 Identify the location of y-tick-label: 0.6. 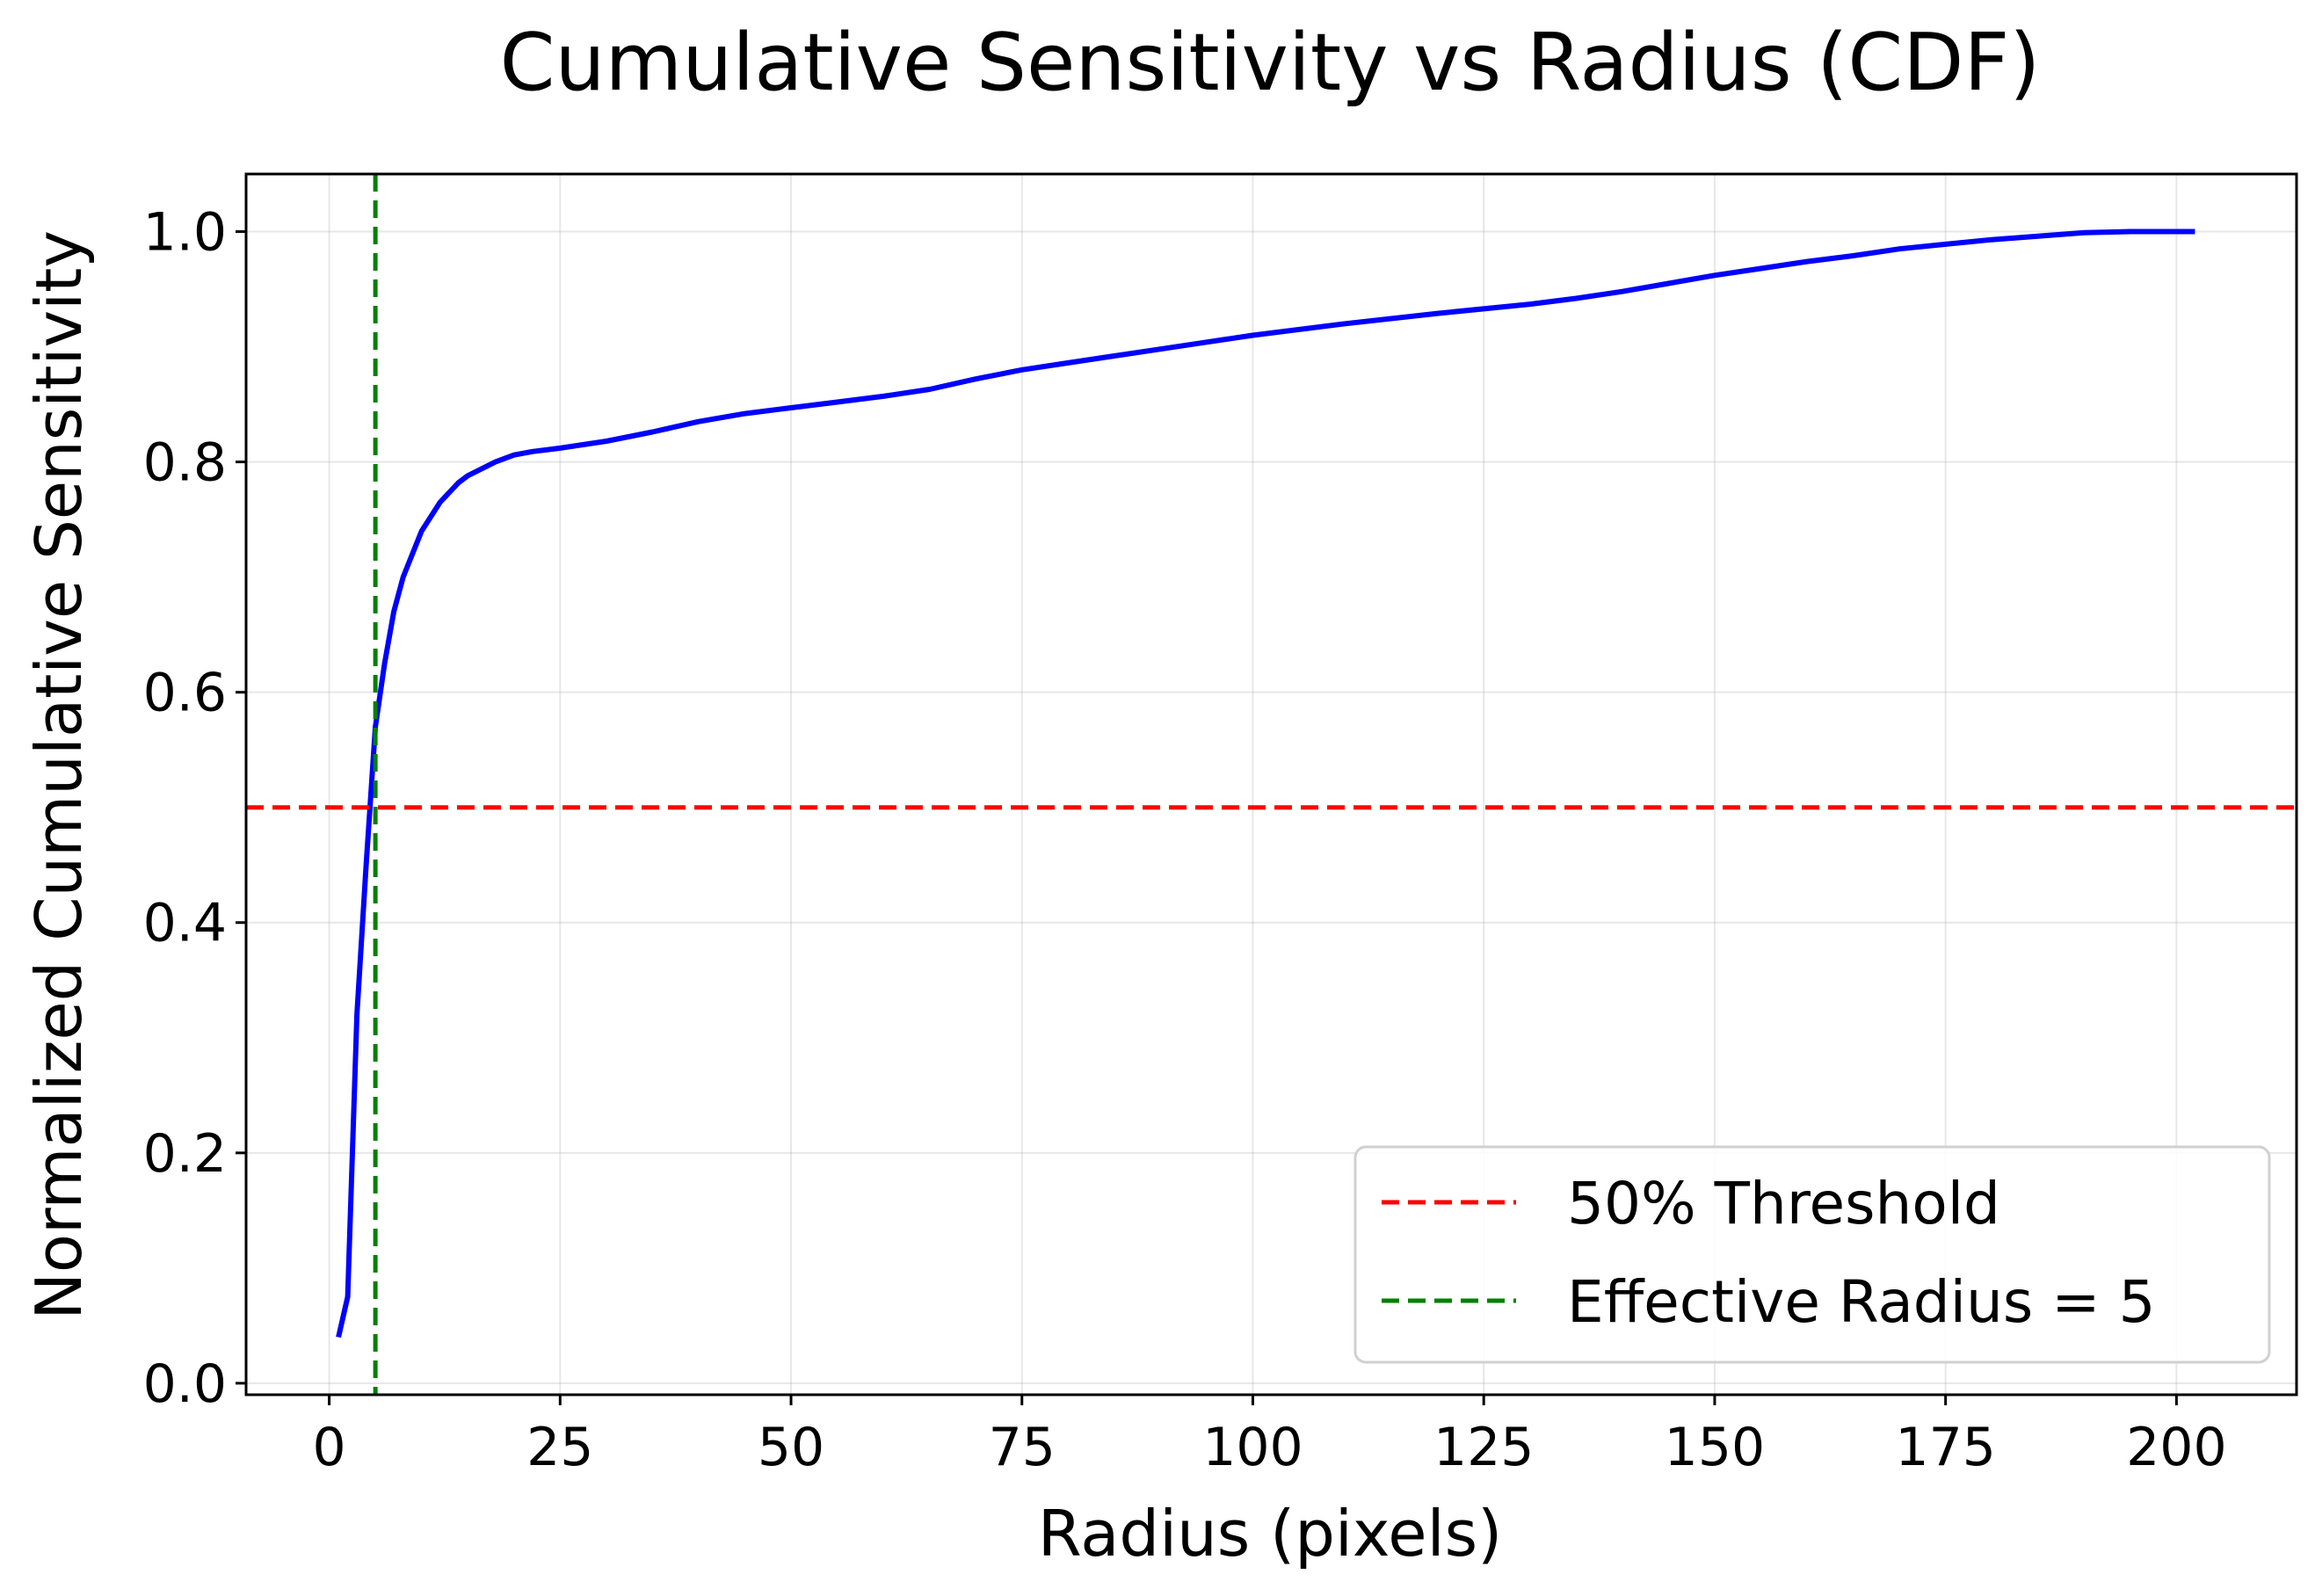
(185, 693).